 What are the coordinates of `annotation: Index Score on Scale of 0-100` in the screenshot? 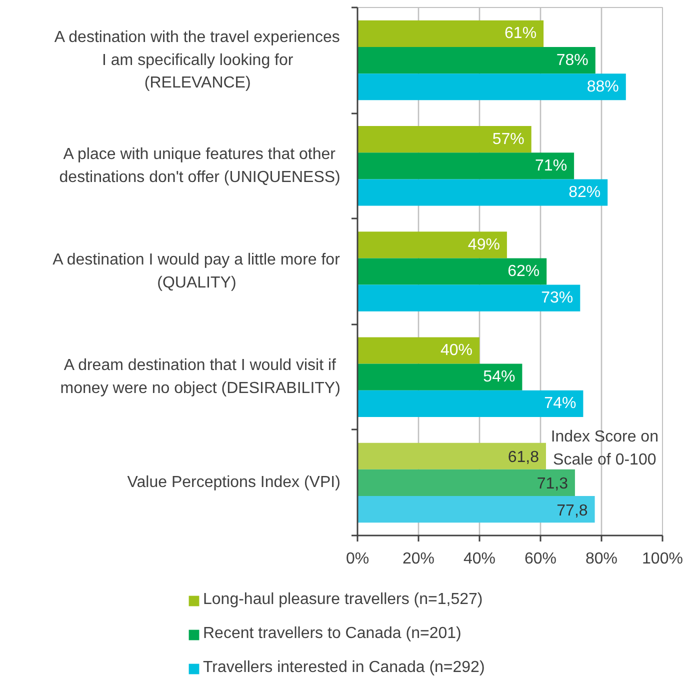 It's located at (604, 448).